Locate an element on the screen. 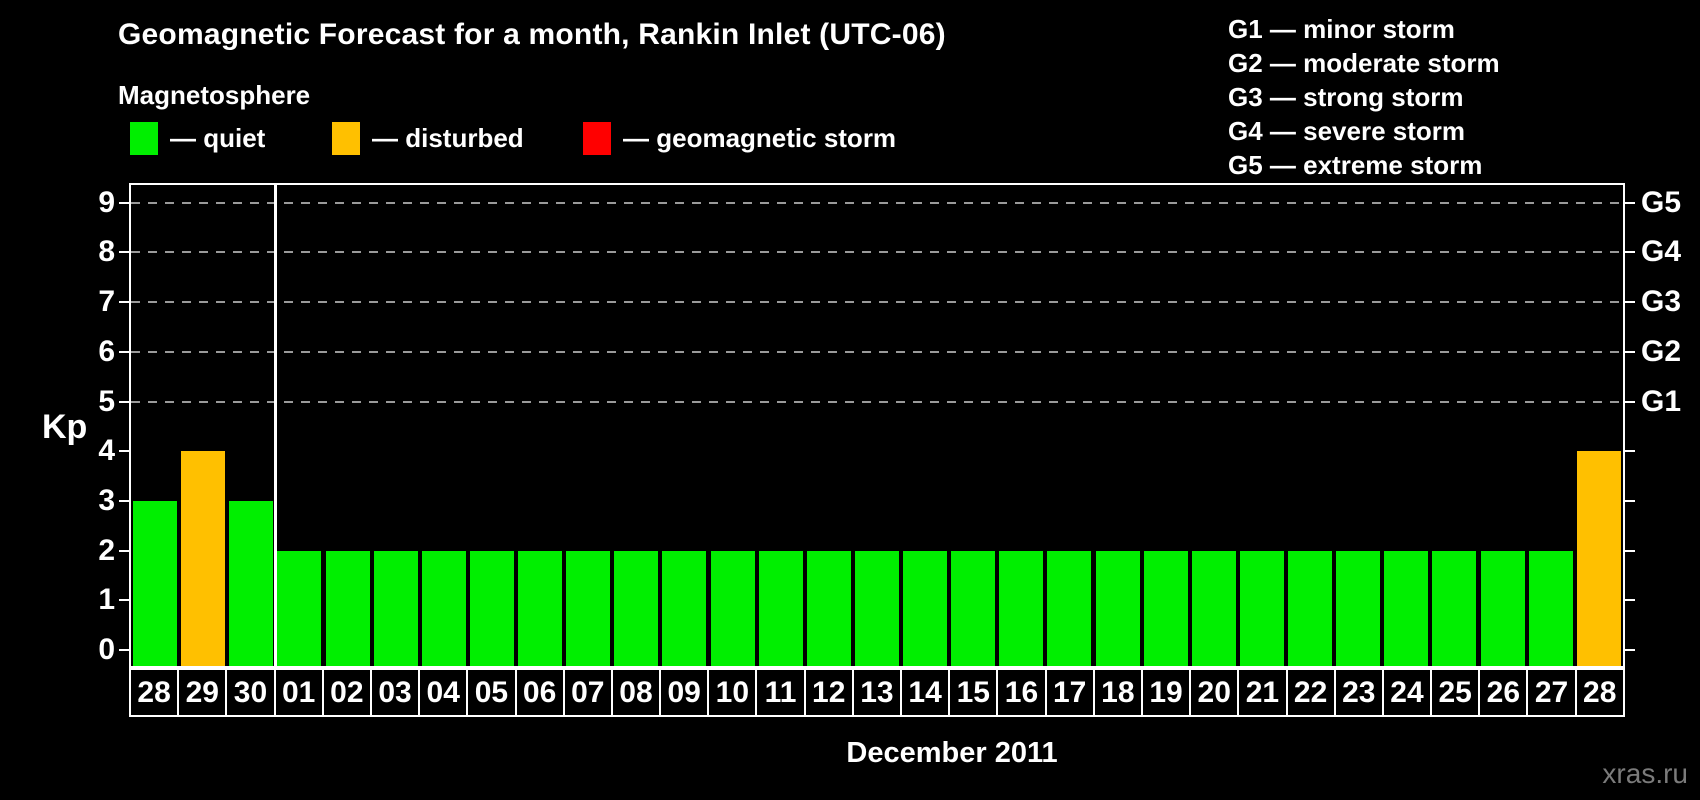  gridline-kp9 is located at coordinates (877, 202).